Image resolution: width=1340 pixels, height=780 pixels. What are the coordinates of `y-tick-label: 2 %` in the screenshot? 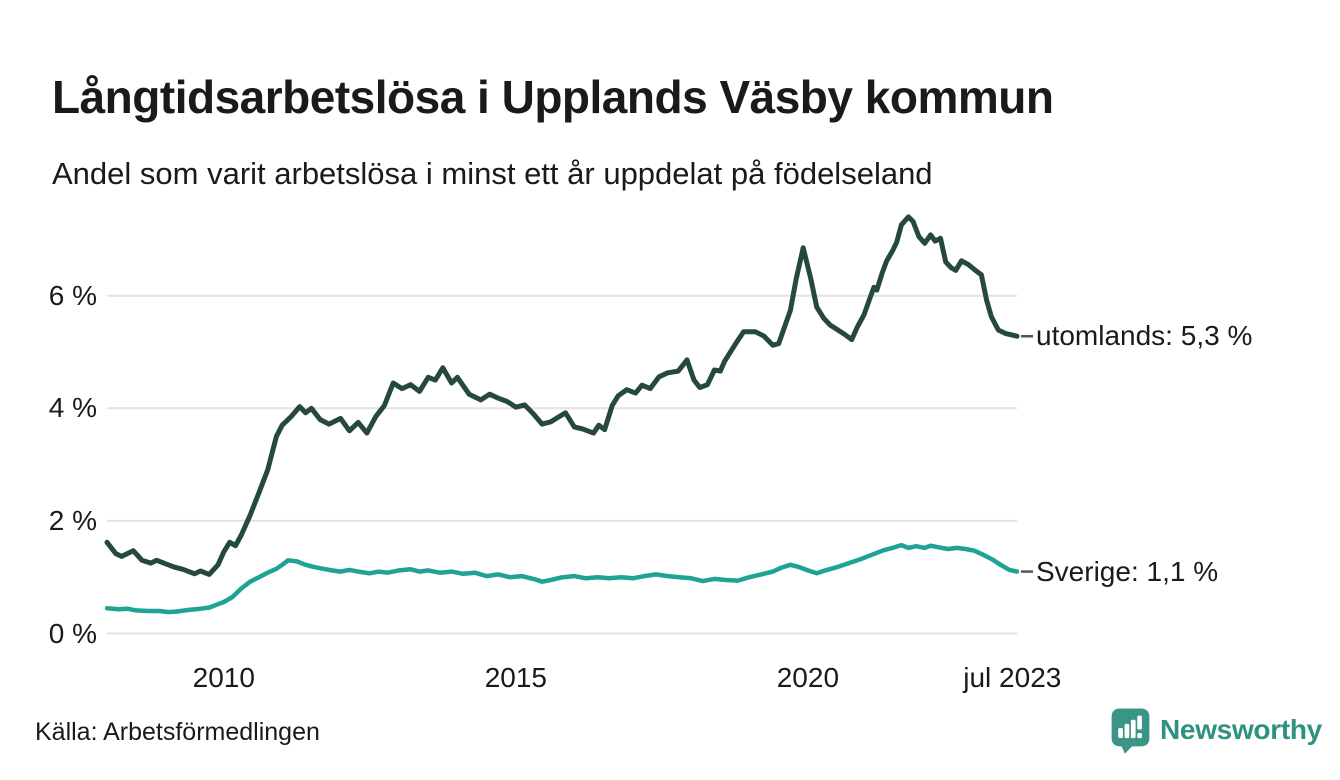 It's located at (72, 520).